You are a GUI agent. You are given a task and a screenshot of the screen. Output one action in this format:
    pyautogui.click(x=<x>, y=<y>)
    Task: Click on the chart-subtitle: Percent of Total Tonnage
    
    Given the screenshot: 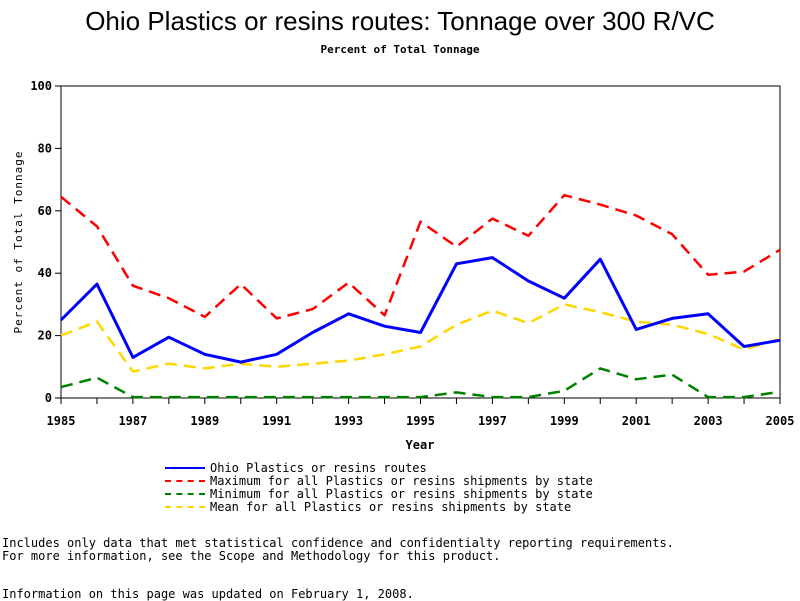 What is the action you would take?
    pyautogui.click(x=400, y=49)
    